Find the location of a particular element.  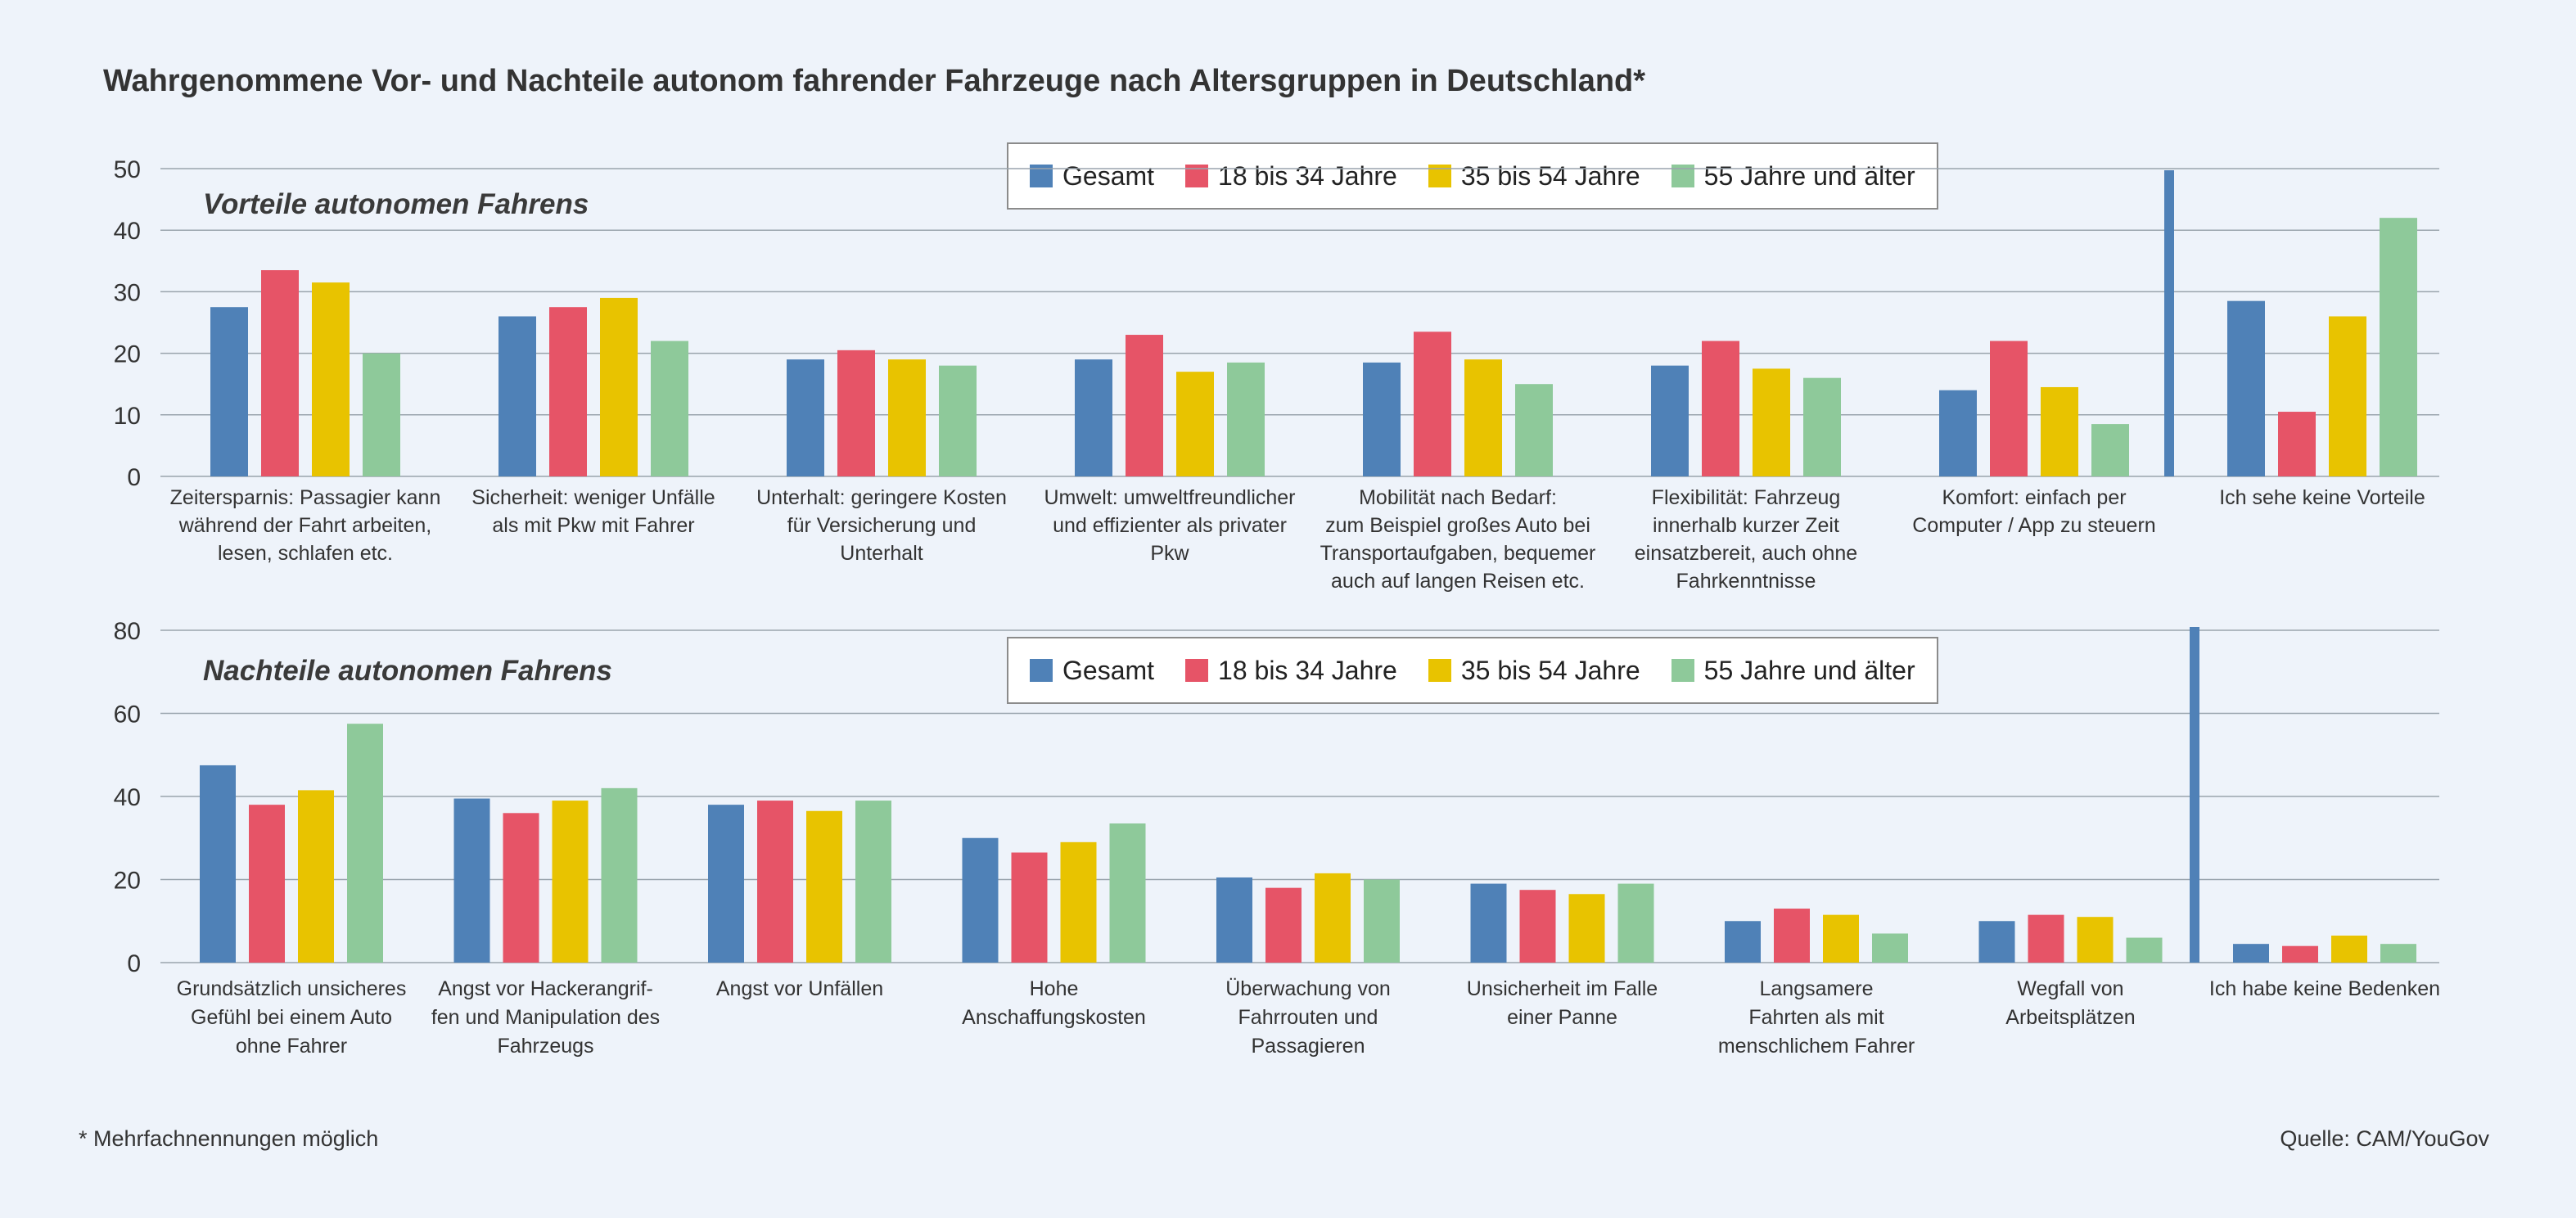

x-category-label-line: innerhalb kurzer Zeit is located at coordinates (1746, 525).